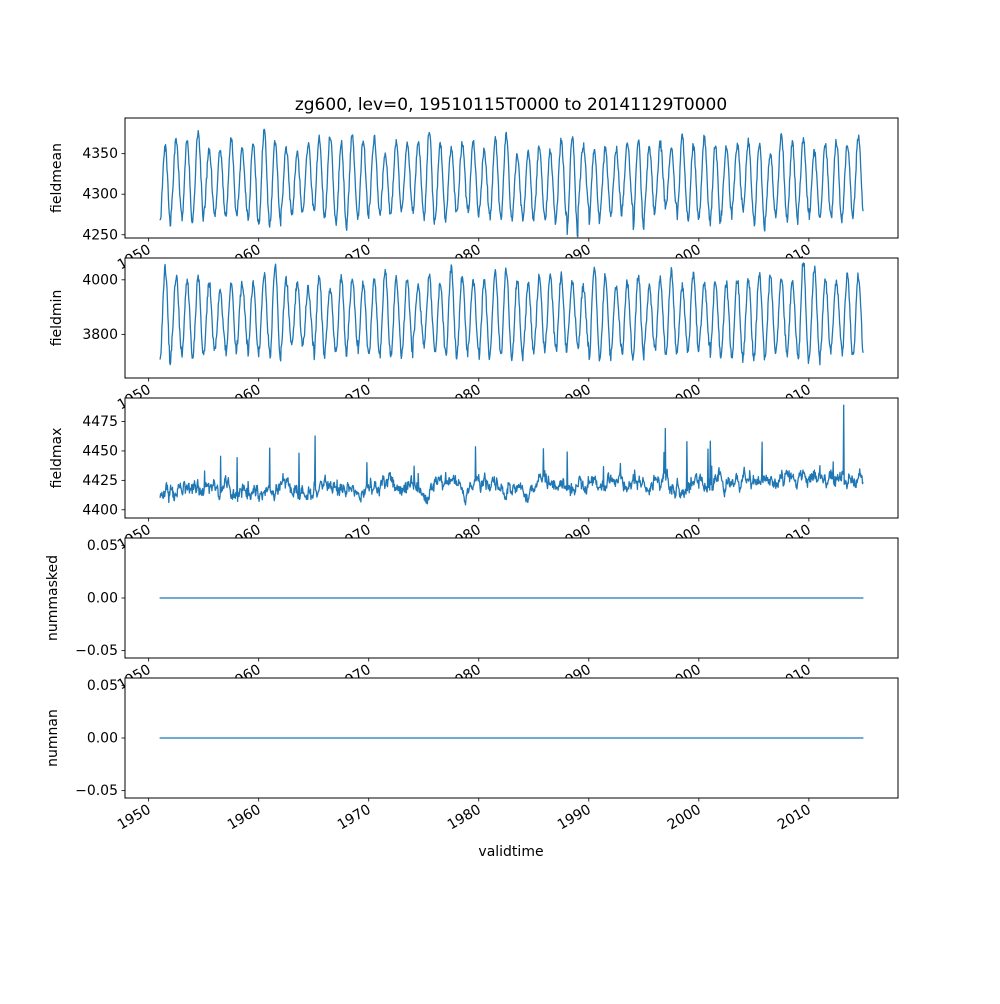 This screenshot has height=1004, width=1000. I want to click on y-axis-label-numnan: numnan, so click(53, 738).